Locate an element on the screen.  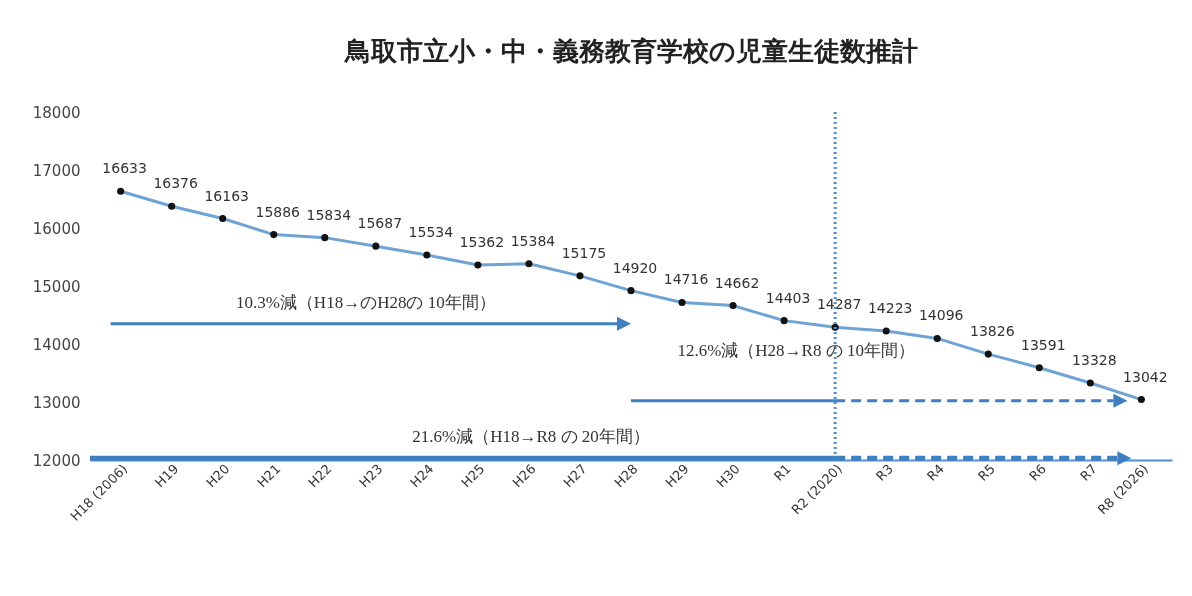
data-label: 14223 is located at coordinates (890, 308).